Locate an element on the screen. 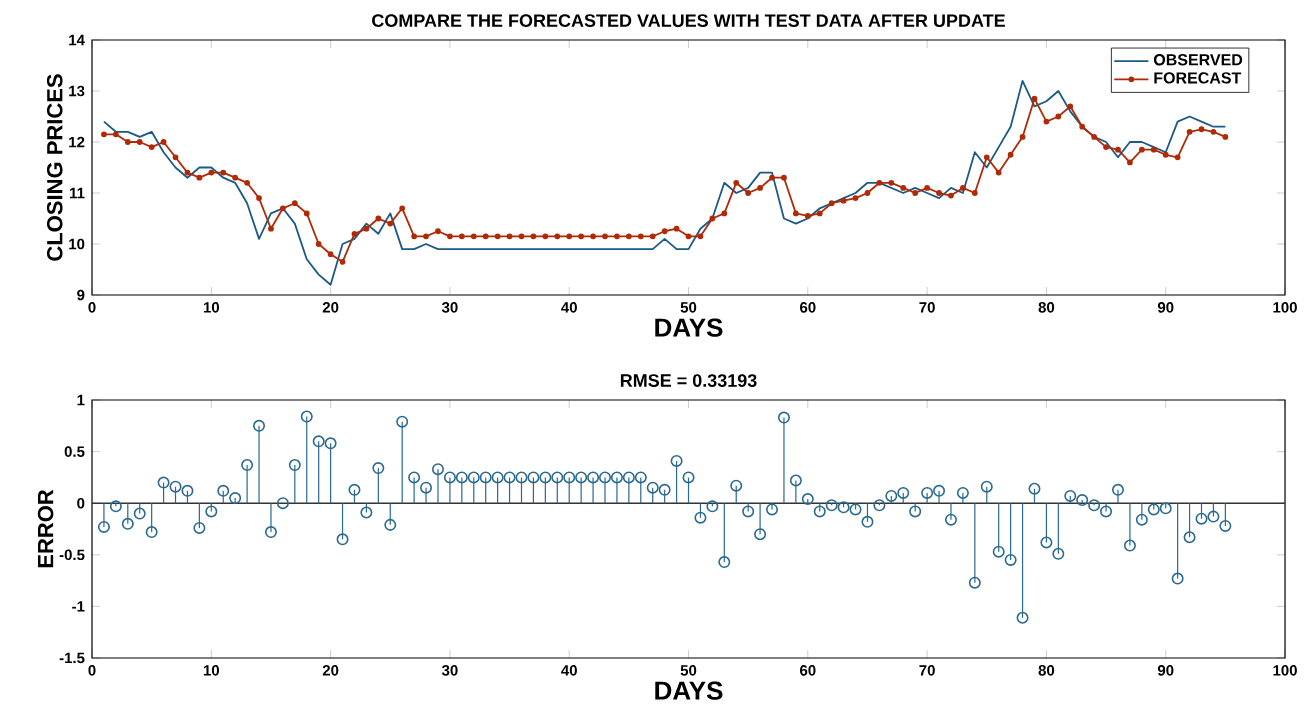 This screenshot has height=719, width=1309. y-tick-label: 9 is located at coordinates (81, 295).